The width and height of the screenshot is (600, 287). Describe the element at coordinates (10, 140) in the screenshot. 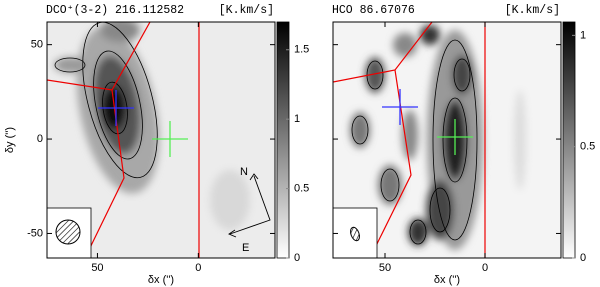

I see `y-axis-label: δy ('')` at that location.